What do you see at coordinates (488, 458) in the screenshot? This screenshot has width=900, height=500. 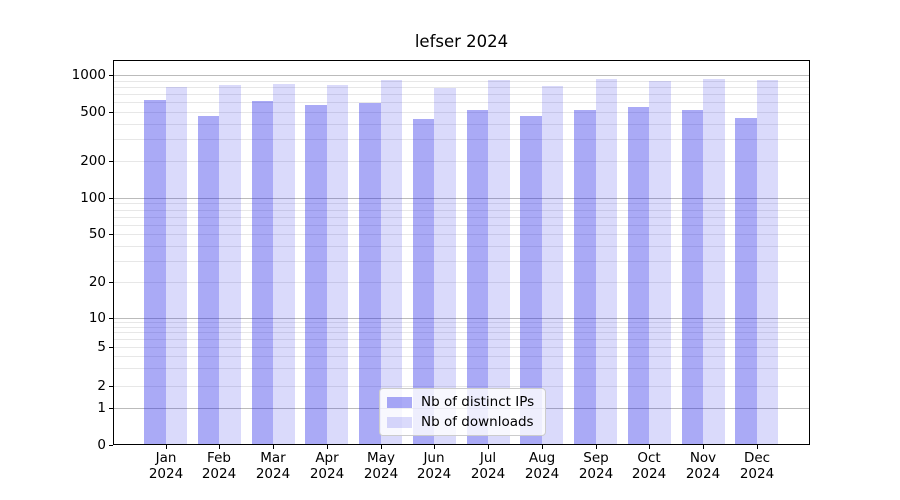 I see `month-name: Jul` at bounding box center [488, 458].